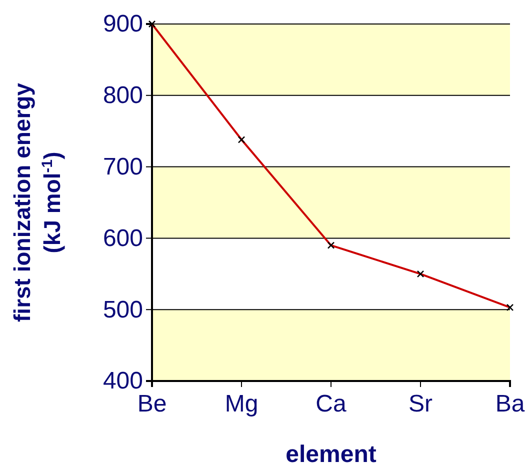 This screenshot has height=470, width=530. I want to click on y-tick-label: 700, so click(122, 166).